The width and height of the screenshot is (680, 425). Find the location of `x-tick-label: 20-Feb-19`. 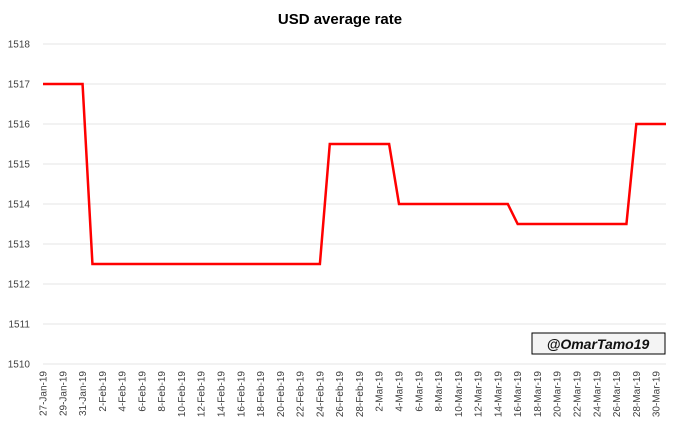

x-tick-label: 20-Feb-19 is located at coordinates (281, 394).